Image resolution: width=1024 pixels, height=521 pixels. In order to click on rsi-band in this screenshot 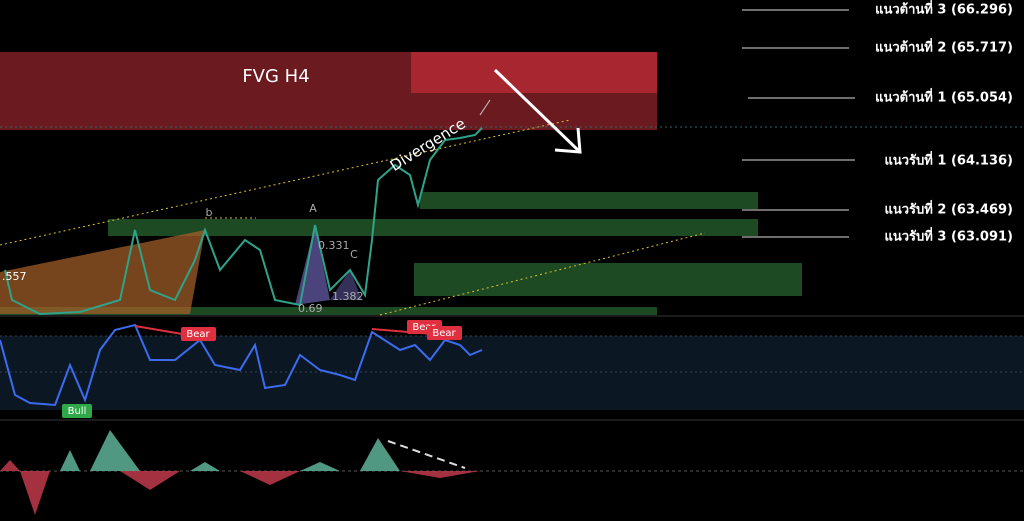, I will do `click(512, 373)`.